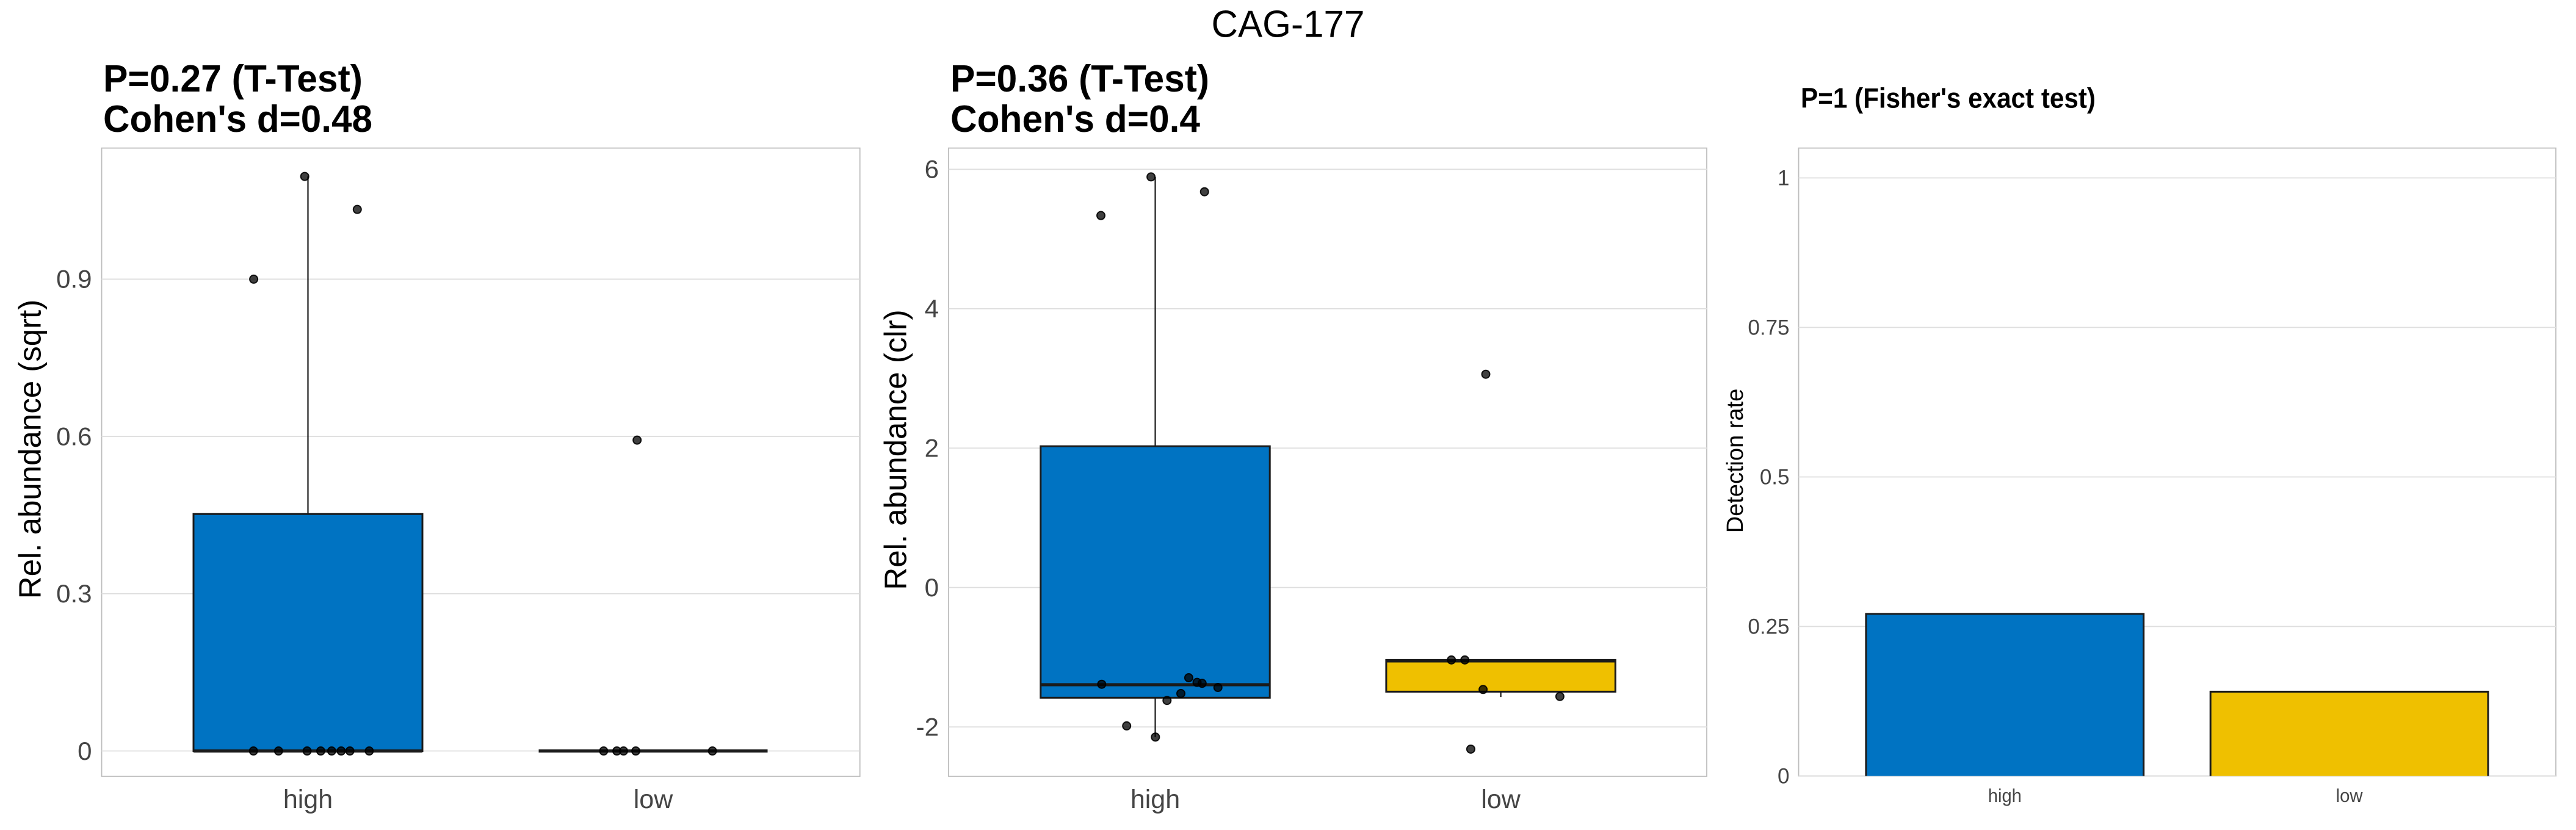  What do you see at coordinates (895, 450) in the screenshot?
I see `y-axis-title: Rel. abundance (clr)` at bounding box center [895, 450].